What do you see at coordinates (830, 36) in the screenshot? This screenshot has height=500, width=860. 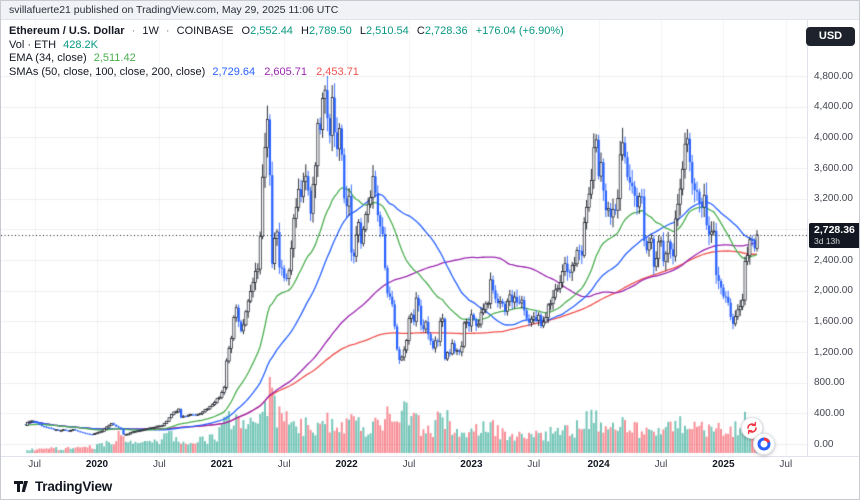 I see `currency-toggle-button: USD` at bounding box center [830, 36].